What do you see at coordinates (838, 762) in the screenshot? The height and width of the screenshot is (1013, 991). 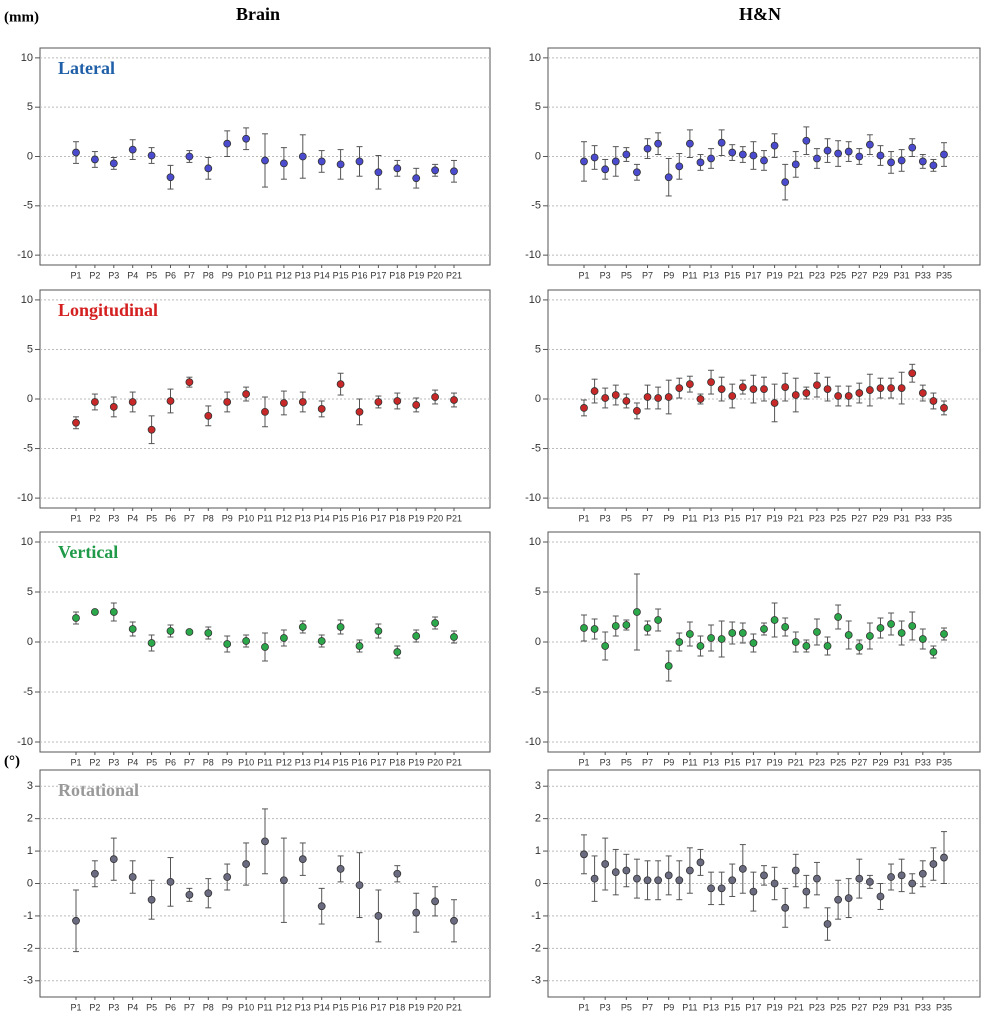 I see `x-tick-label: P25` at bounding box center [838, 762].